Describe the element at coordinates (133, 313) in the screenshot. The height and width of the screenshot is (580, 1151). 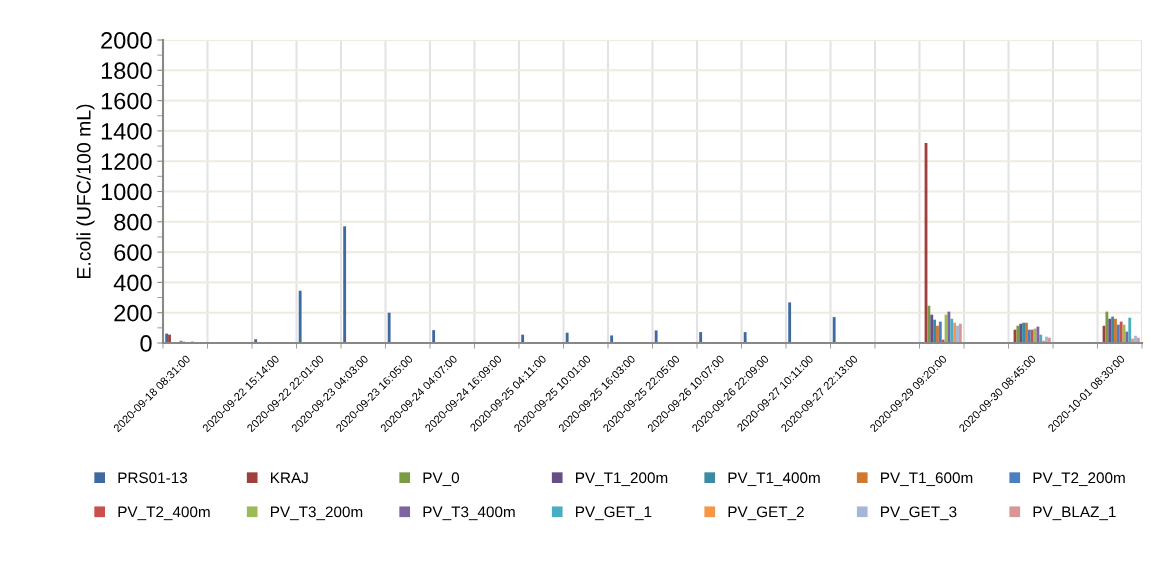
I see `y-tick-label: 200` at that location.